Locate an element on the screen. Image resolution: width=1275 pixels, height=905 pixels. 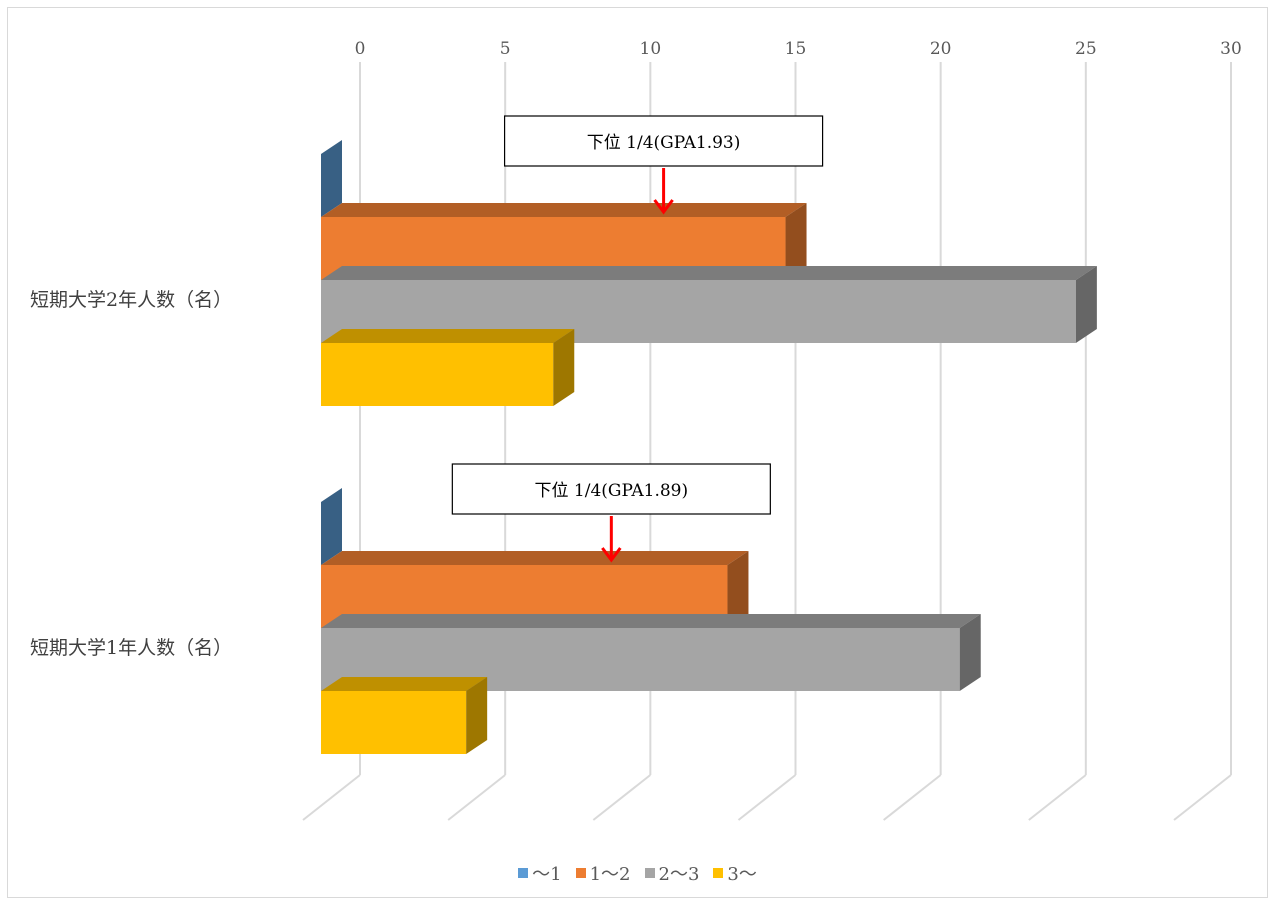
legend-label: 3～ is located at coordinates (742, 874).